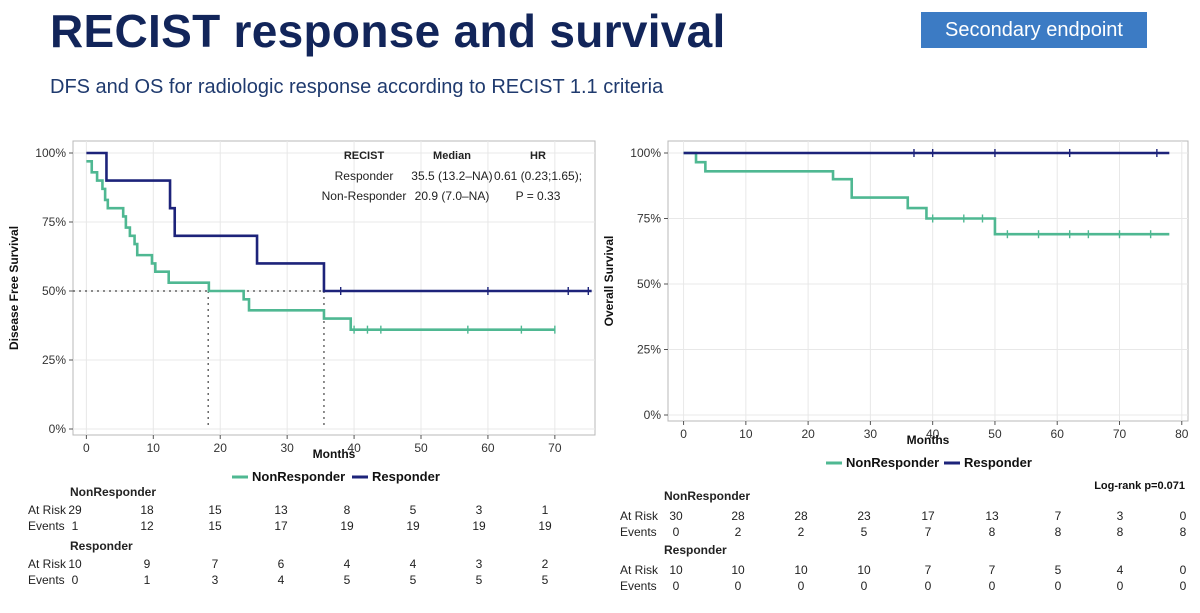 This screenshot has width=1200, height=613. I want to click on chart2-ytick-label: 25%, so click(649, 350).